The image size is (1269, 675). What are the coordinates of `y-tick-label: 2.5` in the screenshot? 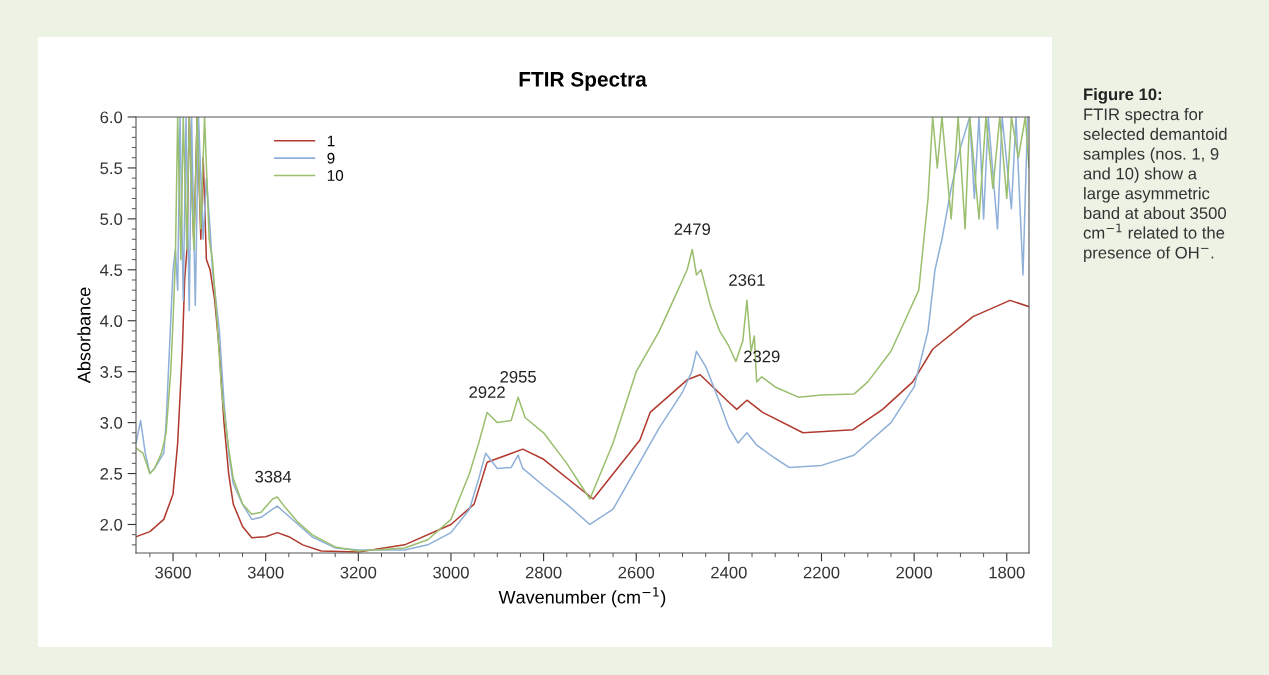 It's located at (111, 473).